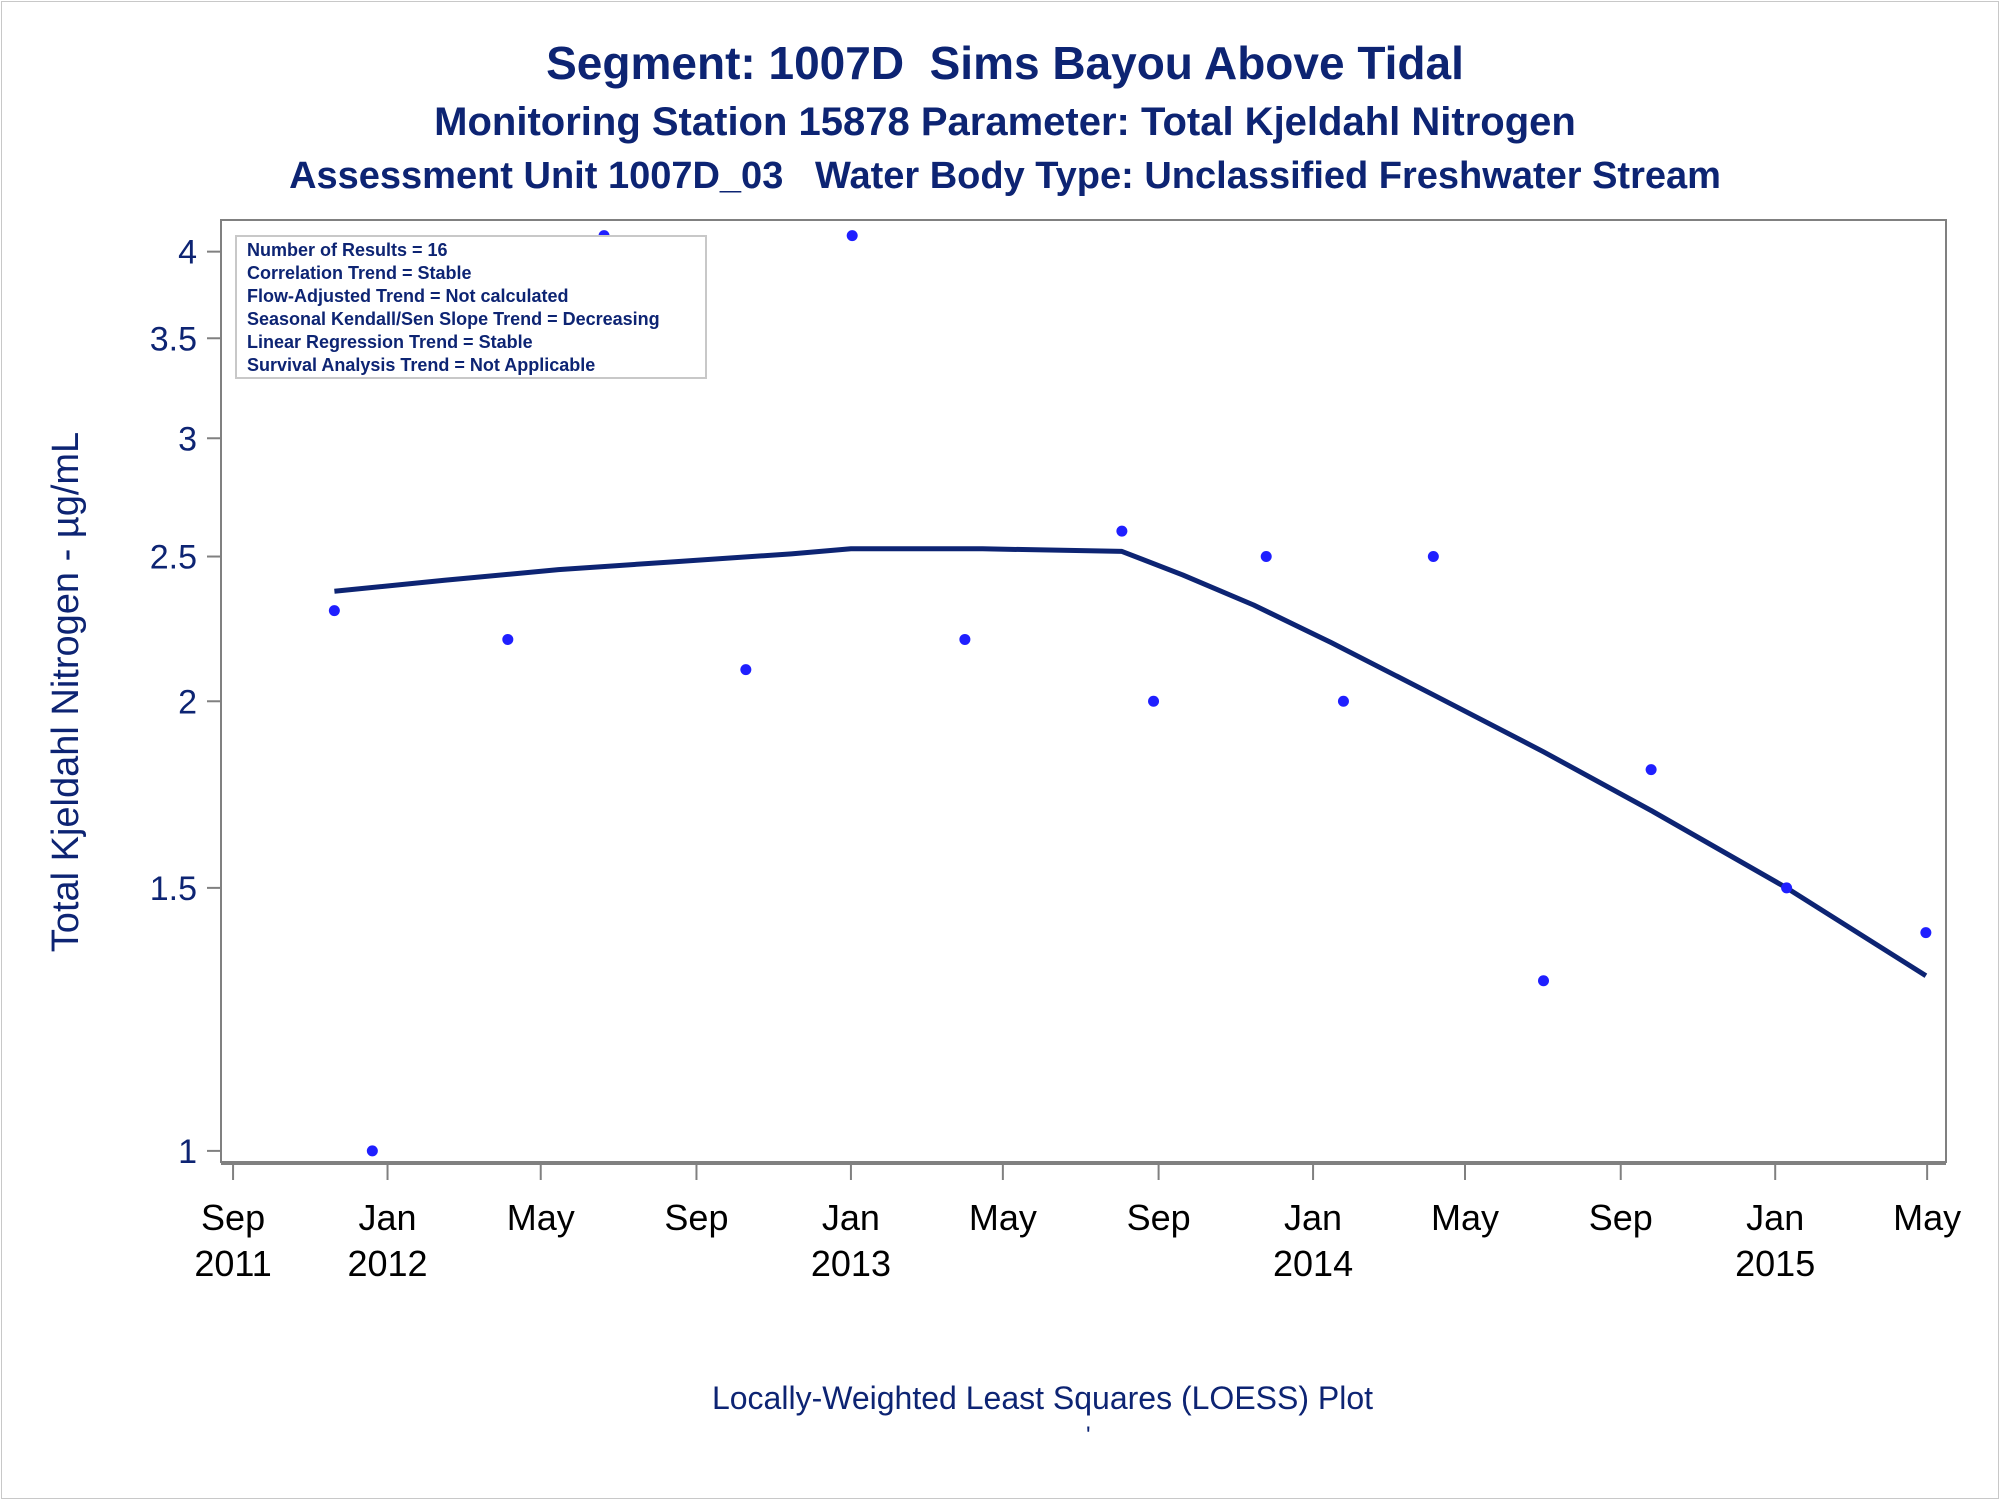  I want to click on y-tick-label: 2.5, so click(173, 558).